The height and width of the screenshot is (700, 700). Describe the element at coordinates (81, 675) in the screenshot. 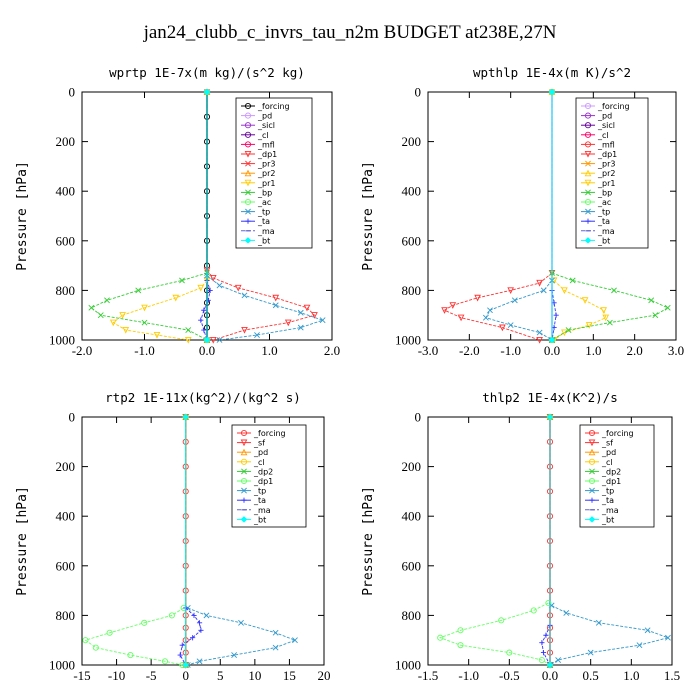

I see `x-tick-label: -15` at that location.